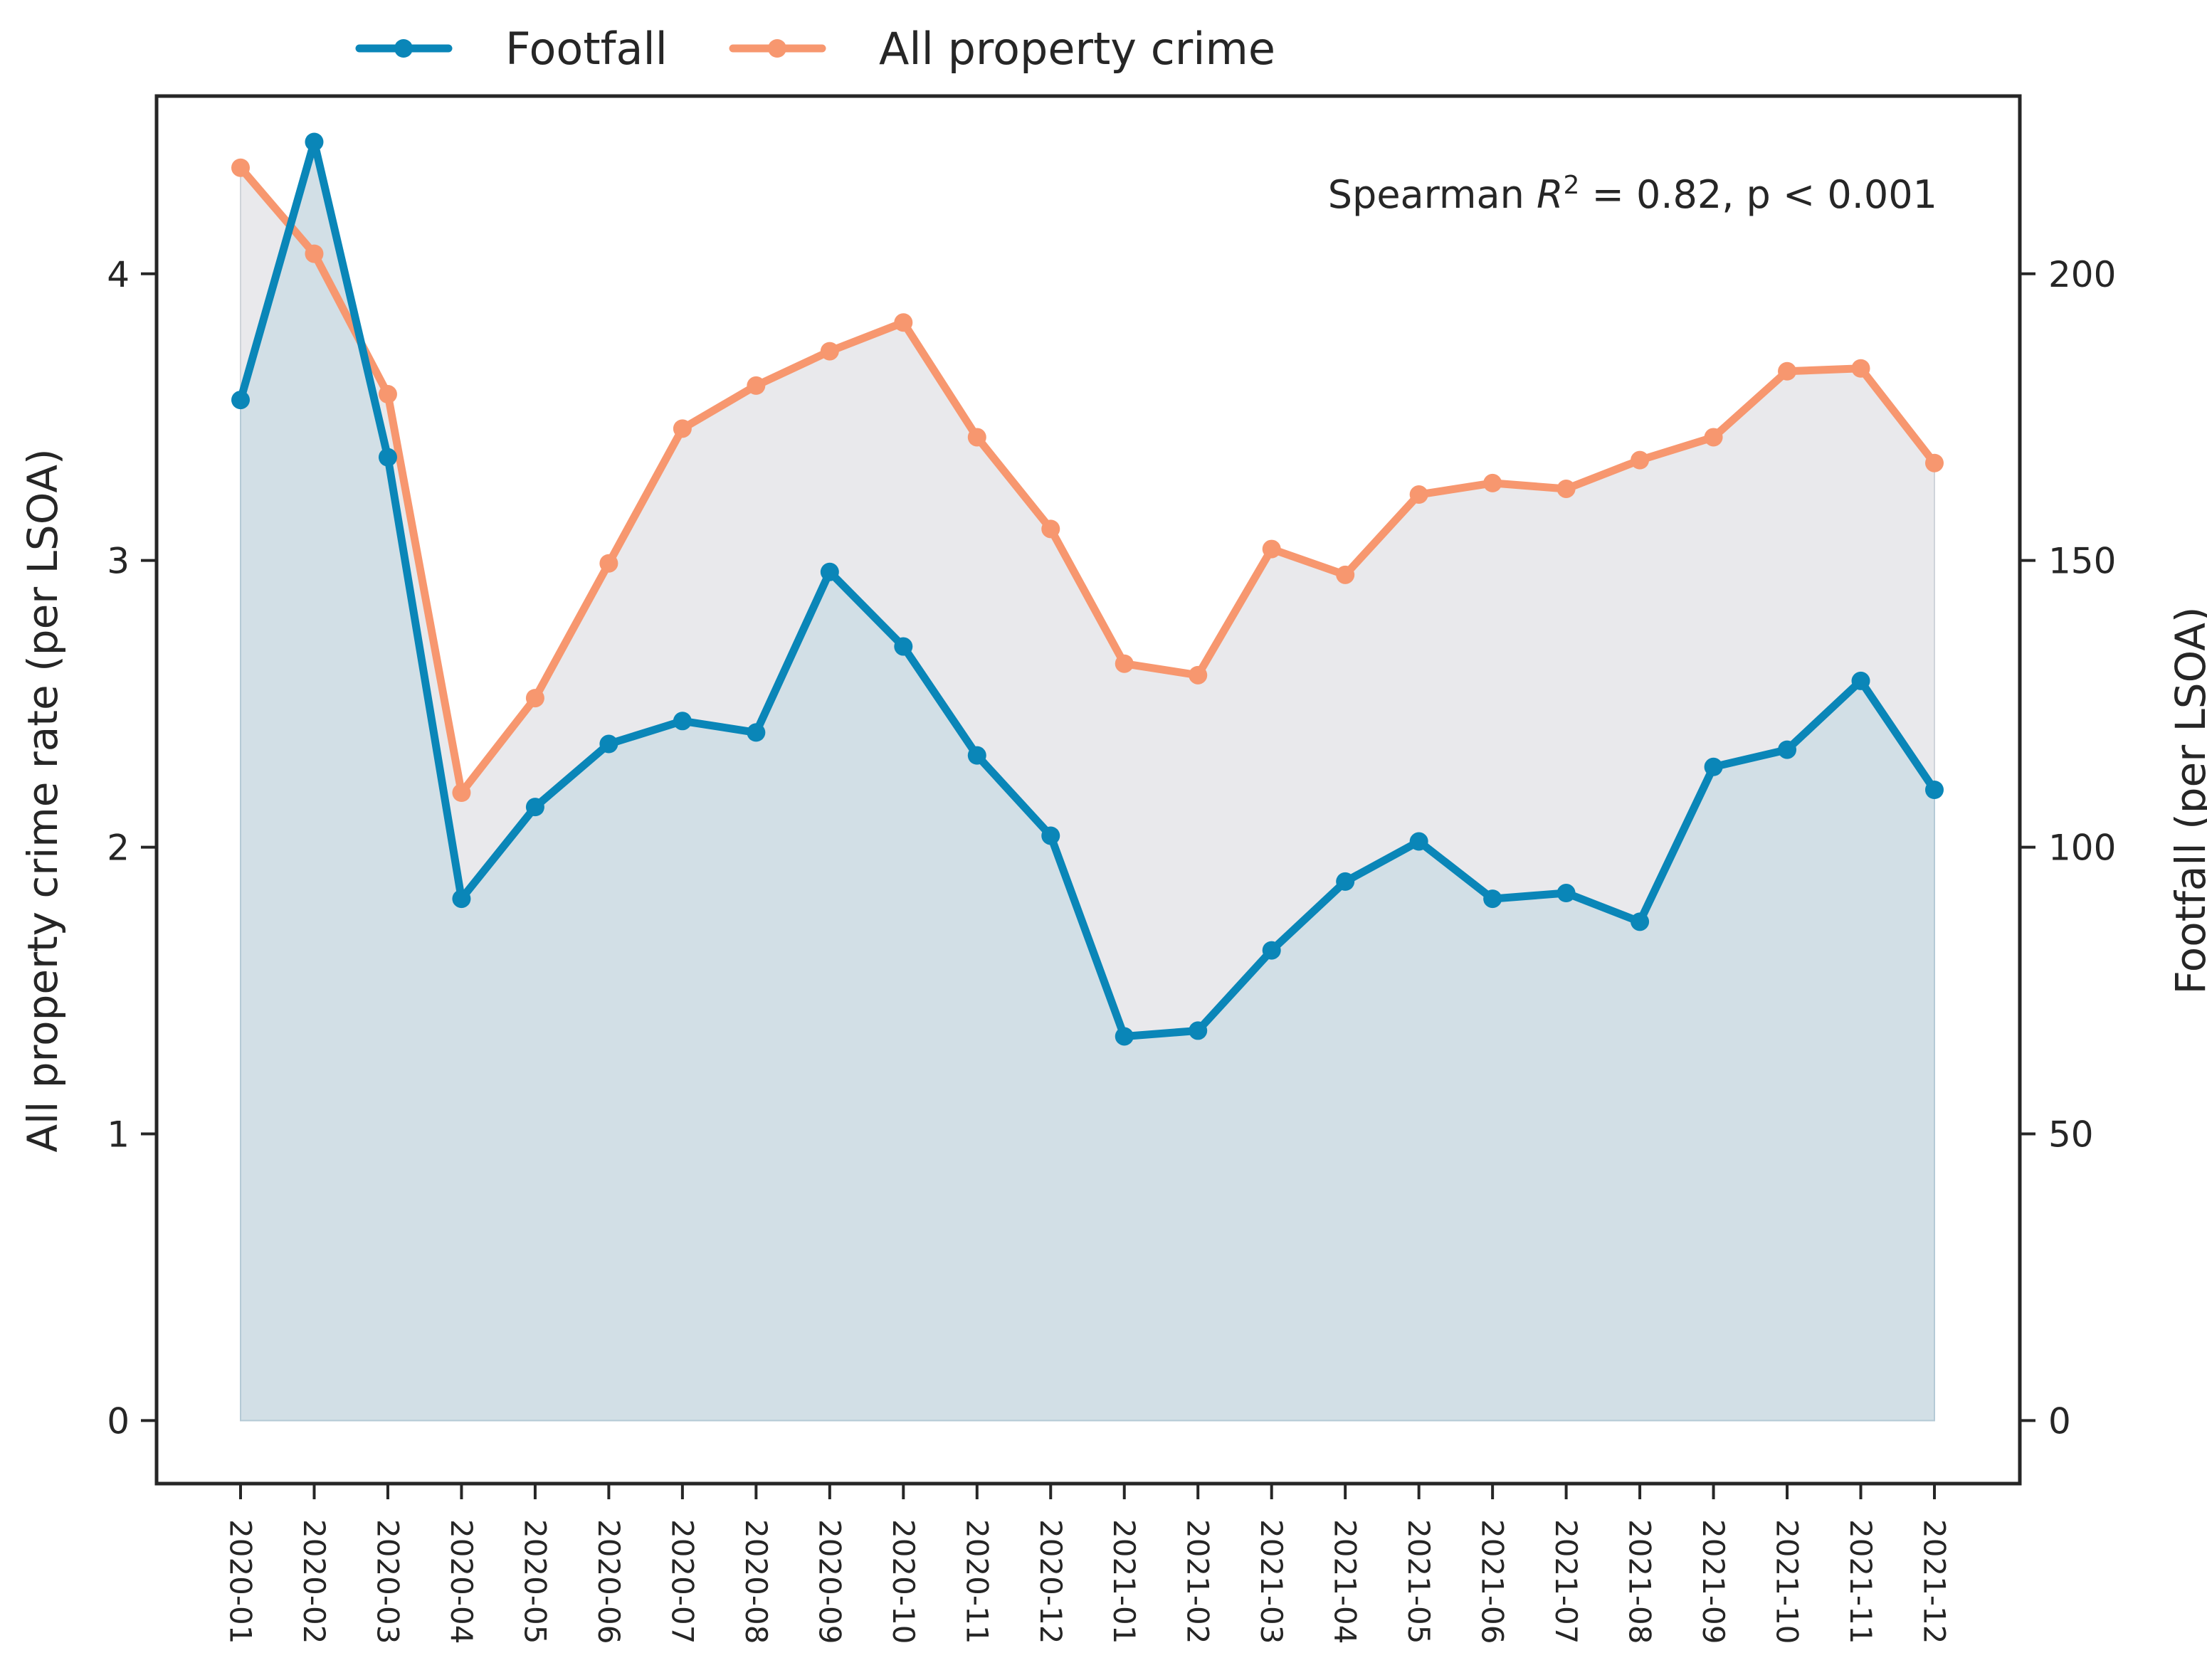  I want to click on x-tick-label: 2020-08, so click(756, 1581).